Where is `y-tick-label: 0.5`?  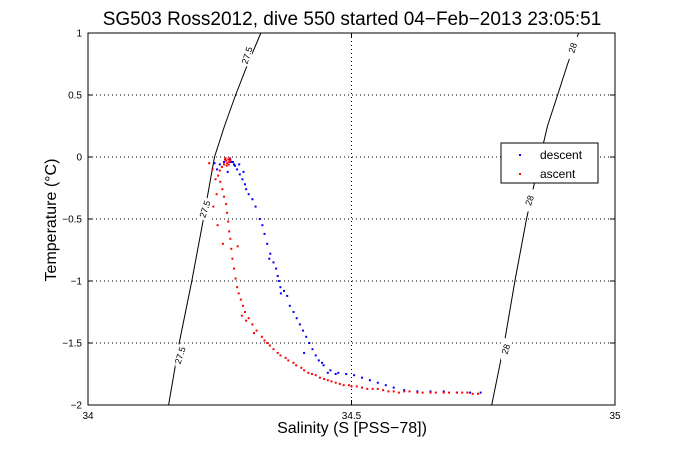 y-tick-label: 0.5 is located at coordinates (75, 96).